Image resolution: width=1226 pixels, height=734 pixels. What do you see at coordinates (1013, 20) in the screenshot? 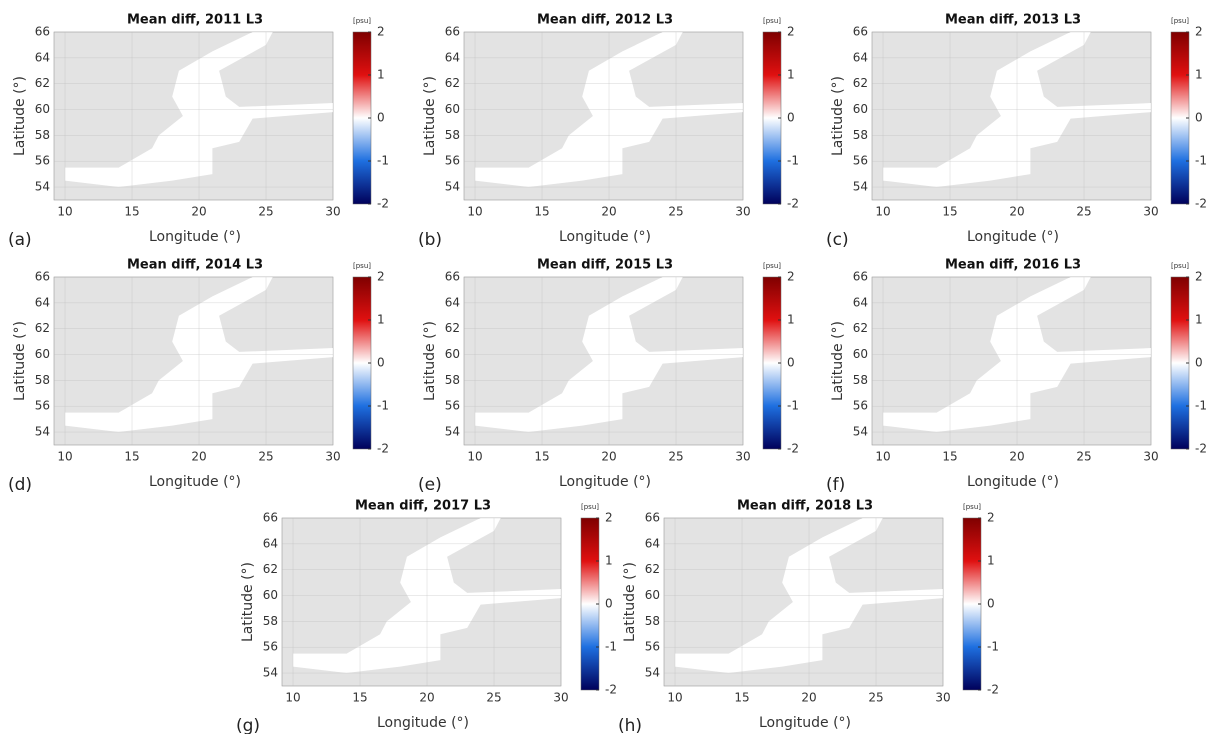
I see `panel-title: Mean diff, 2013 L3` at bounding box center [1013, 20].